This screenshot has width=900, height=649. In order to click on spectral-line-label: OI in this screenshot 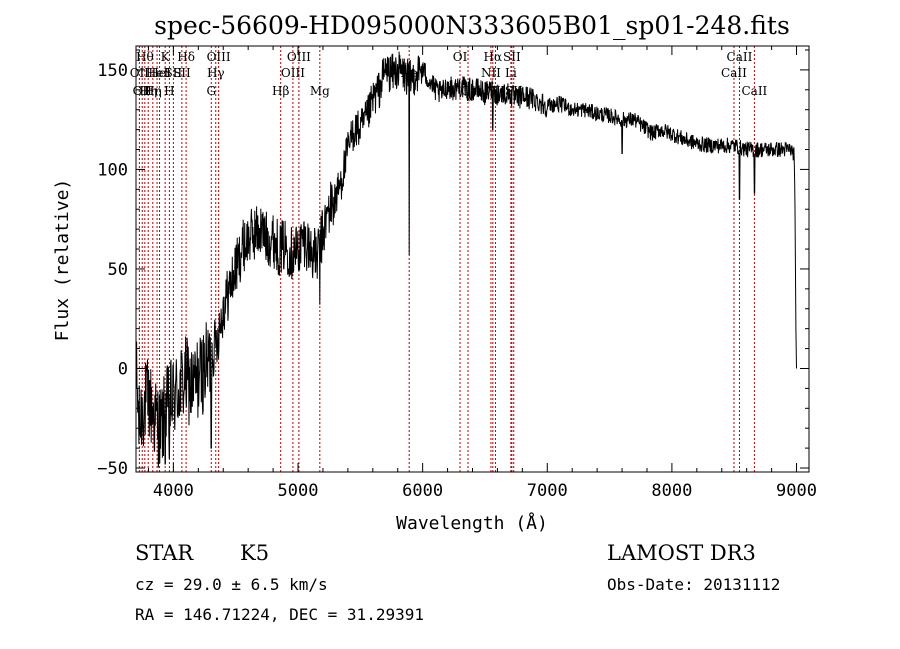, I will do `click(460, 57)`.